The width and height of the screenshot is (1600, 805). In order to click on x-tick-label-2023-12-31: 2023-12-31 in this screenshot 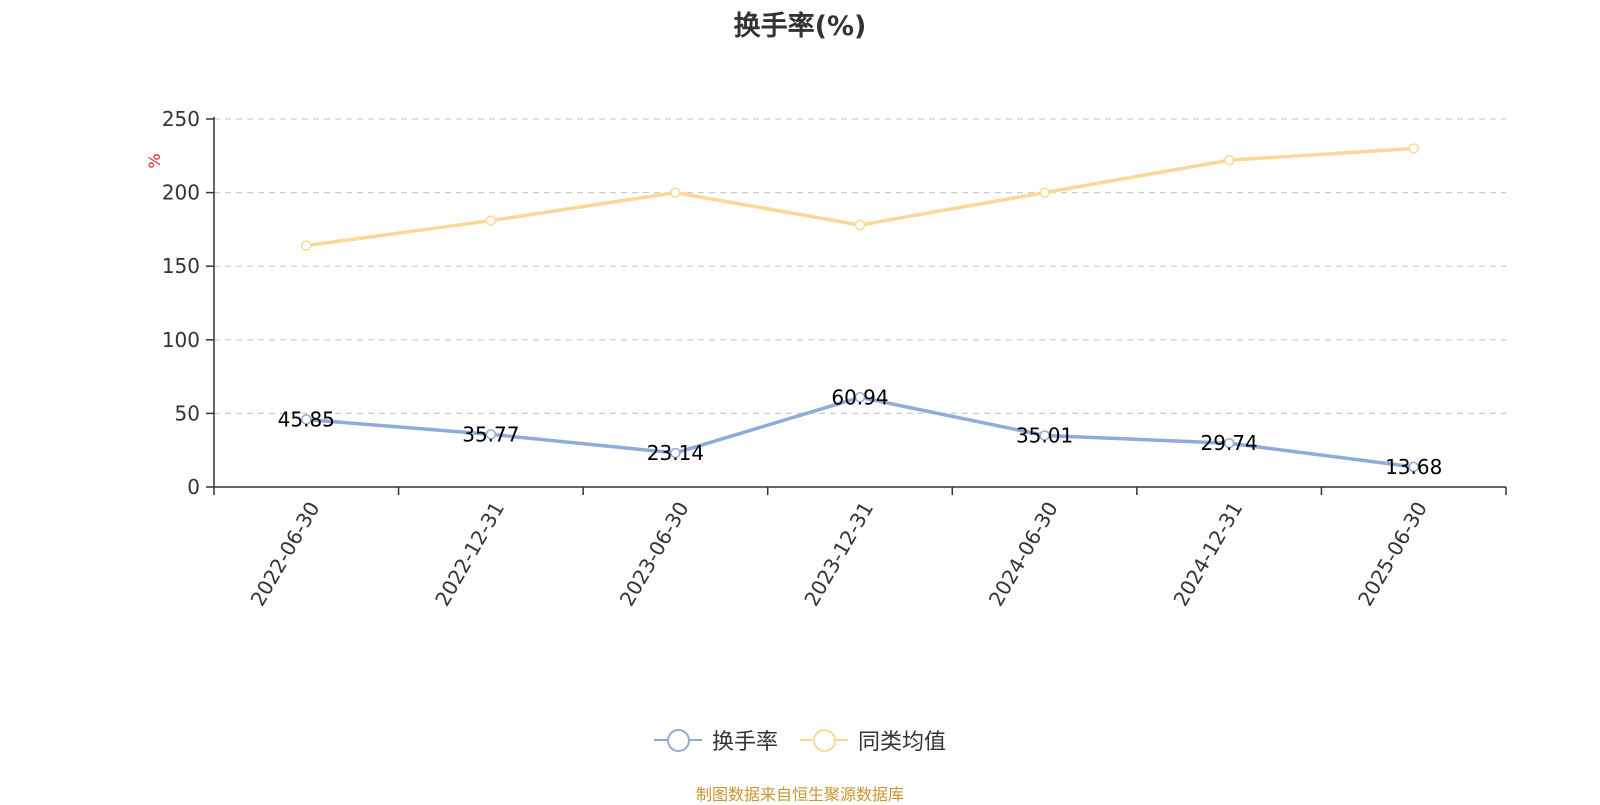, I will do `click(838, 554)`.